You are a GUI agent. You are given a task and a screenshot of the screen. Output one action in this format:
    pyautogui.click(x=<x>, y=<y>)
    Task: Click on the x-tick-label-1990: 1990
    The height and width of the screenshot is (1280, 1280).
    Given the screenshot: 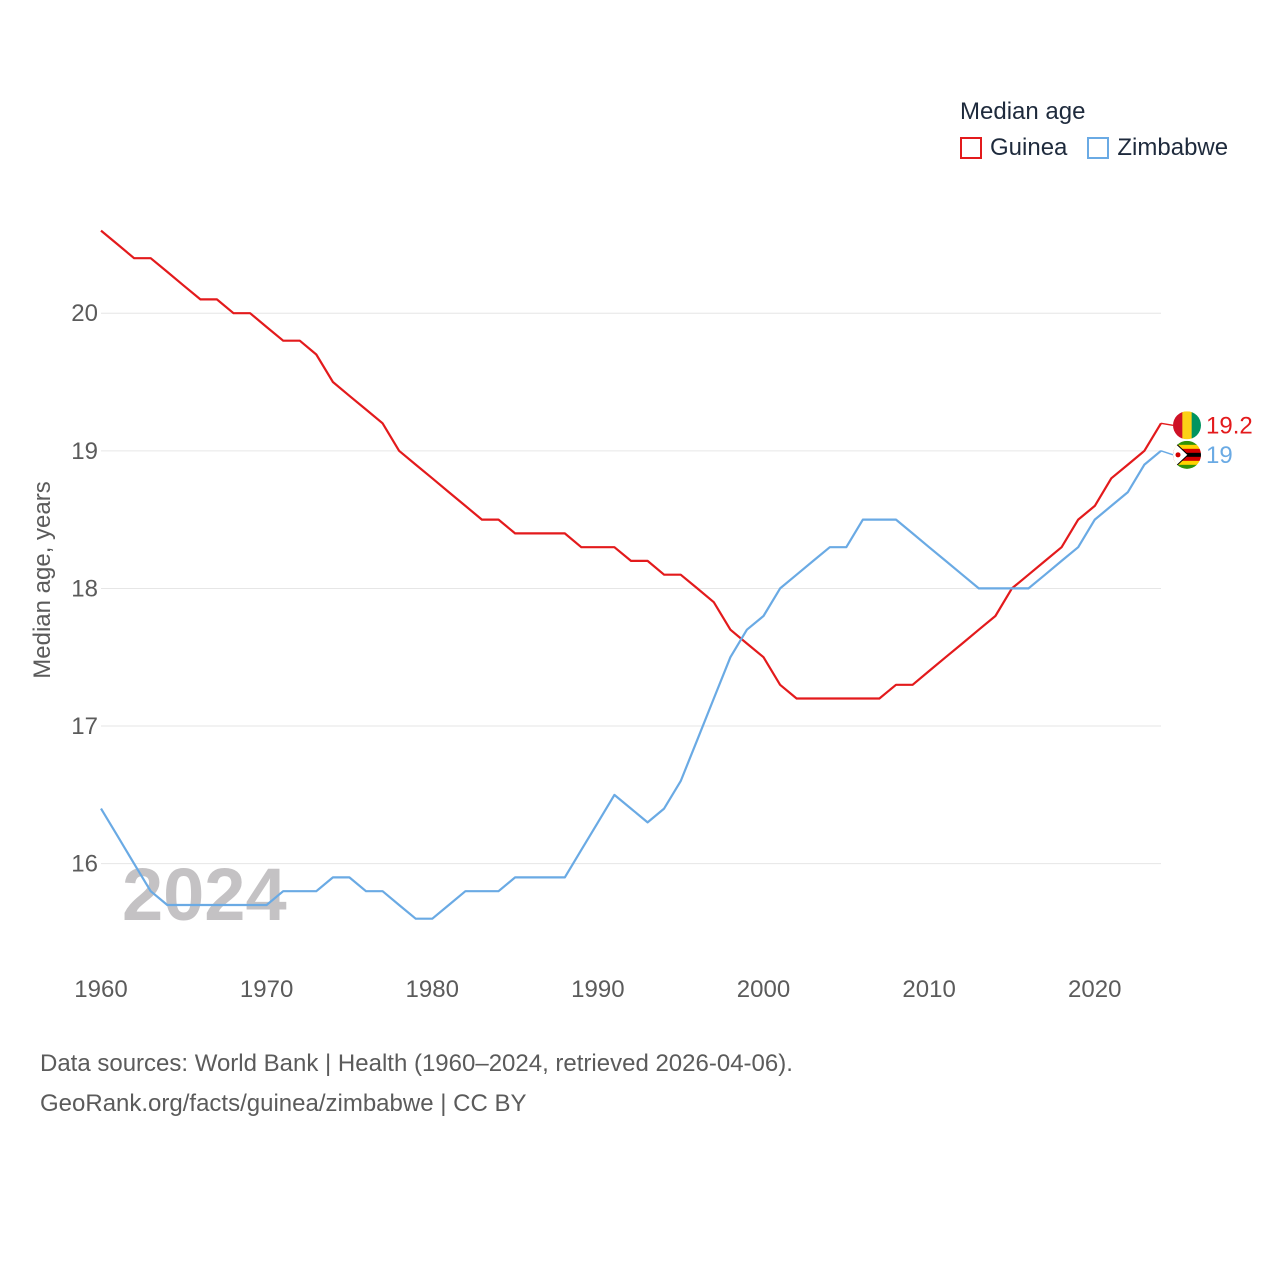 What is the action you would take?
    pyautogui.click(x=597, y=989)
    